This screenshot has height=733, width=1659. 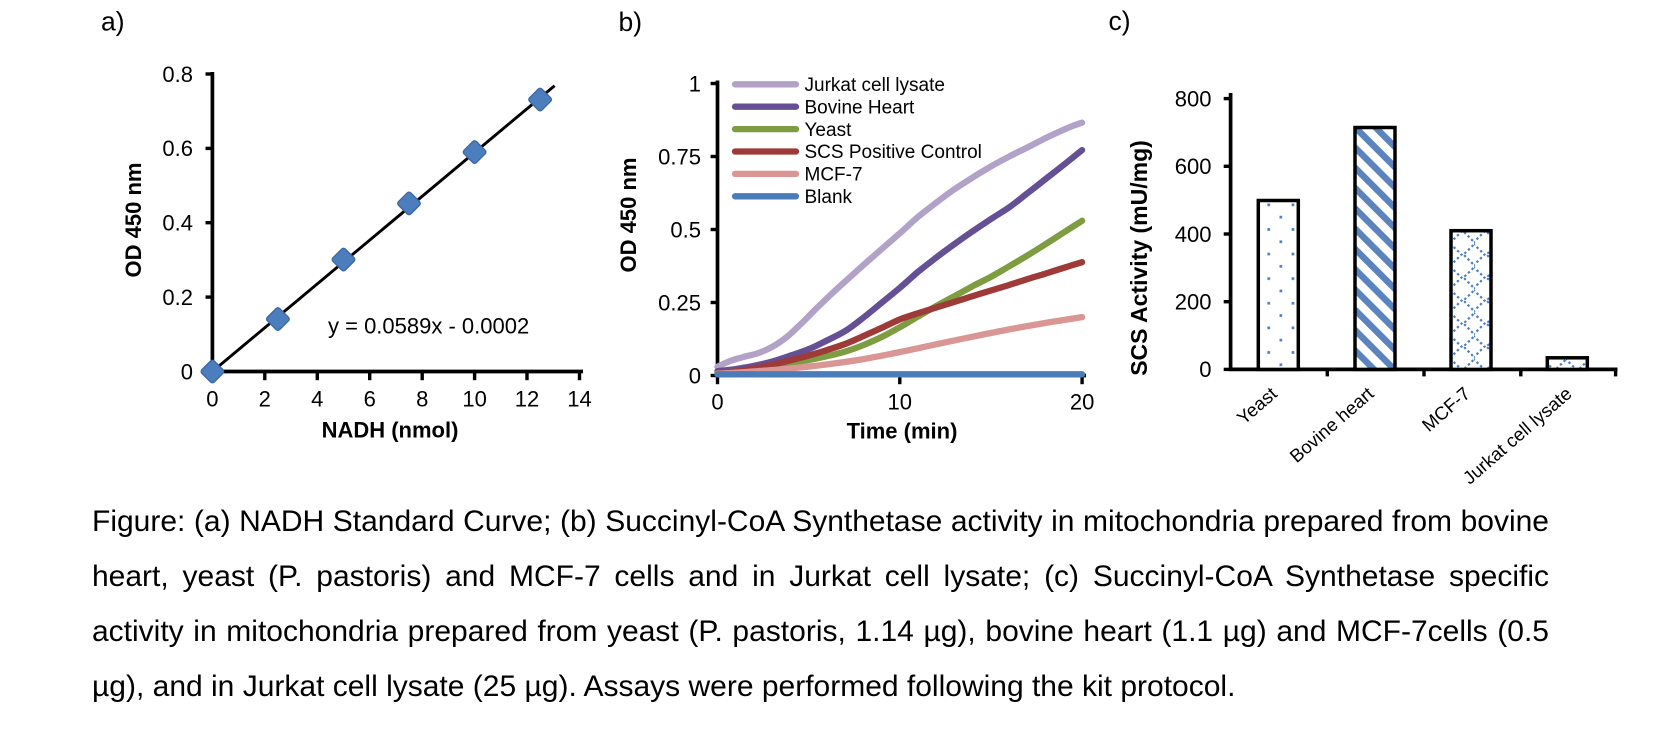 What do you see at coordinates (422, 399) in the screenshot?
I see `svg-text: 8` at bounding box center [422, 399].